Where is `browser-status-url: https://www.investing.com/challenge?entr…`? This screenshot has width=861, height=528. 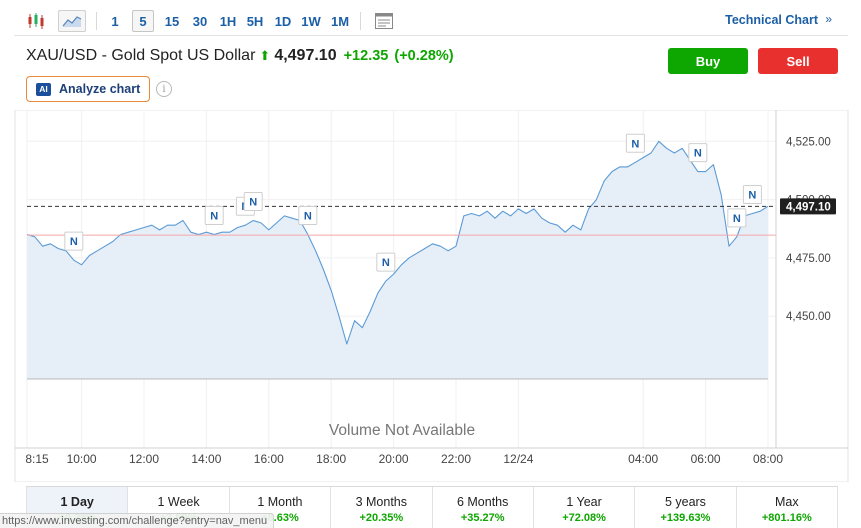
browser-status-url: https://www.investing.com/challenge?entr… is located at coordinates (137, 520).